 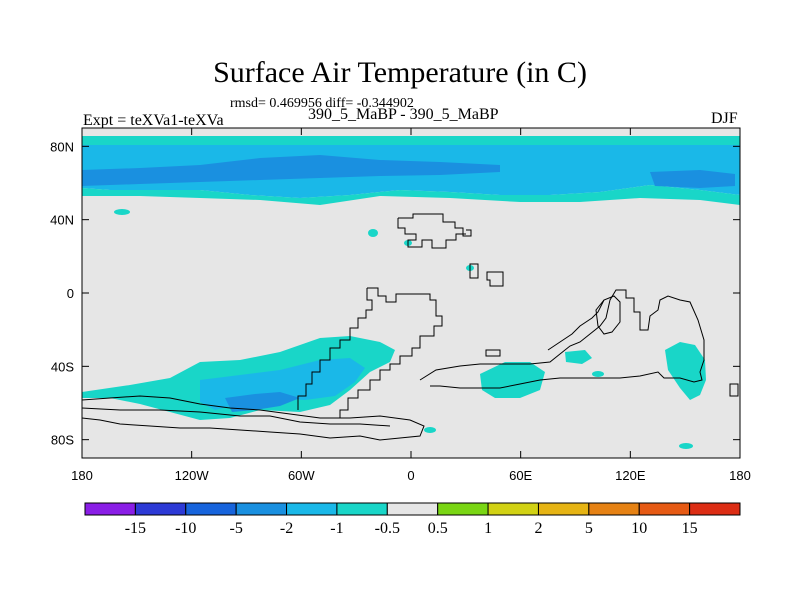 What do you see at coordinates (336, 528) in the screenshot?
I see `colorbar-label: -1` at bounding box center [336, 528].